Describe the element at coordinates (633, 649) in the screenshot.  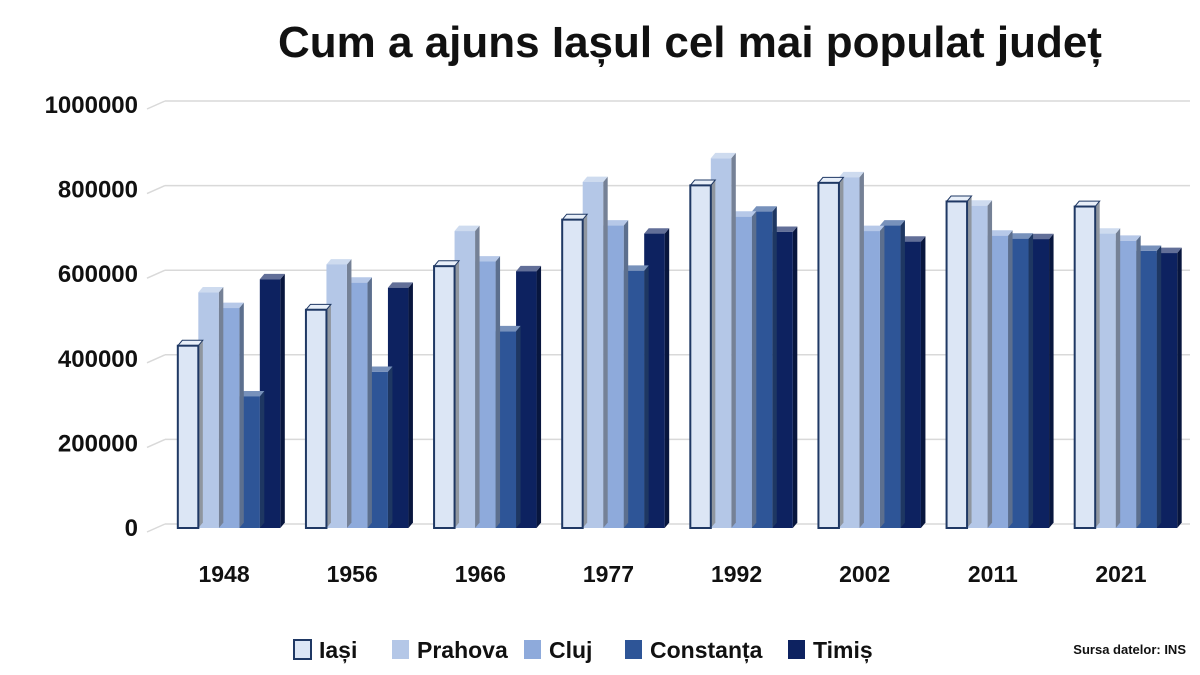
I see `legend-swatch-constanța` at that location.